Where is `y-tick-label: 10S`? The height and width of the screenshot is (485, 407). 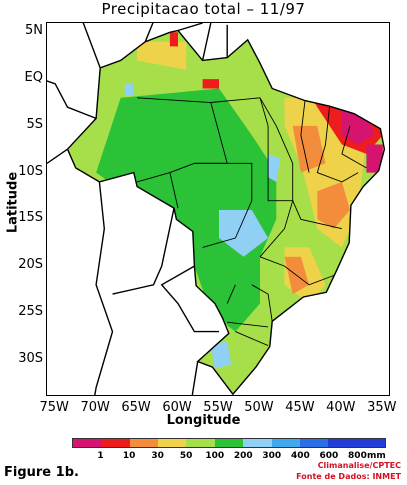 y-tick-label: 10S is located at coordinates (30, 171).